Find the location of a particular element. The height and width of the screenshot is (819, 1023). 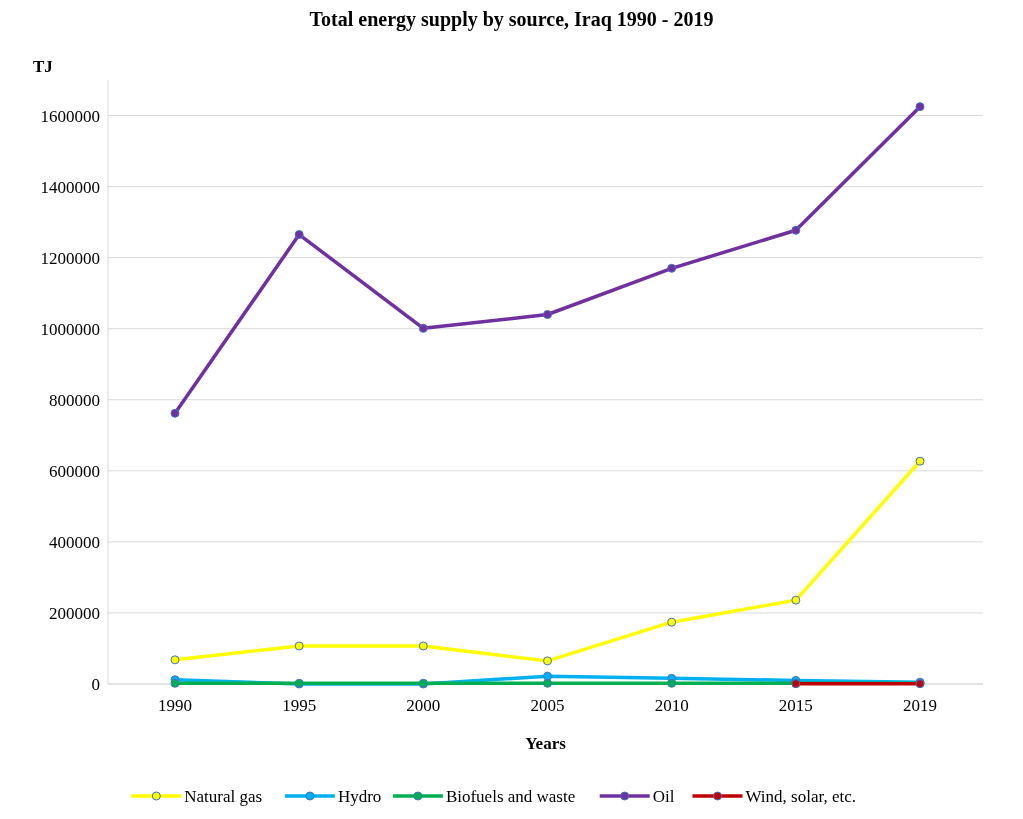

y-tick-label: 600000 is located at coordinates (74, 471).